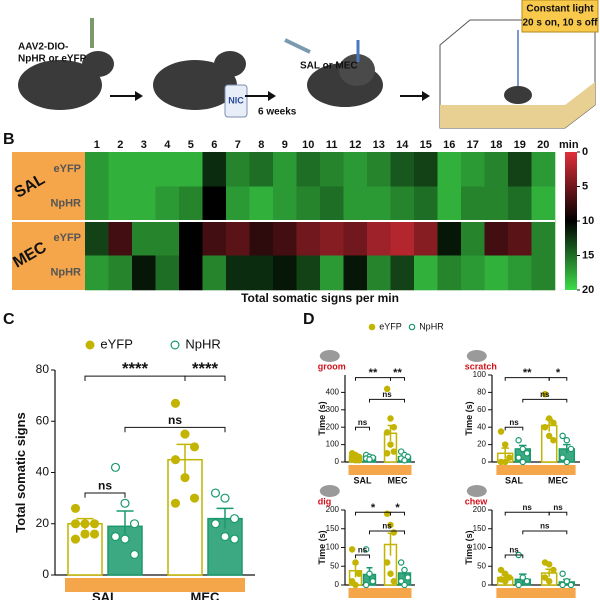 This screenshot has height=600, width=600. Describe the element at coordinates (337, 461) in the screenshot. I see `y-tick-label: 0` at that location.